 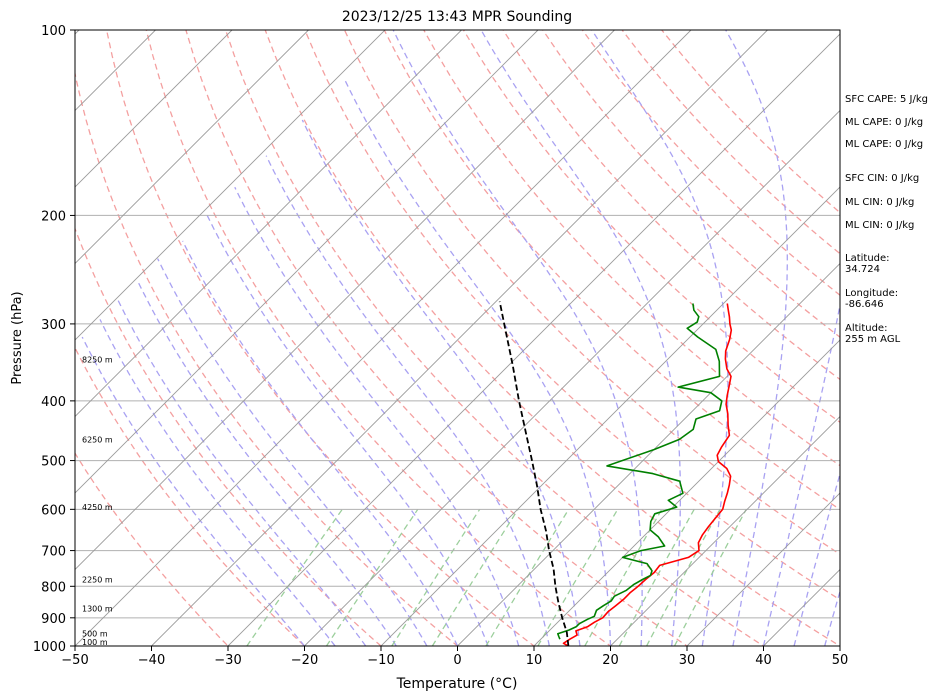 I want to click on height-label: 500 m, so click(x=95, y=634).